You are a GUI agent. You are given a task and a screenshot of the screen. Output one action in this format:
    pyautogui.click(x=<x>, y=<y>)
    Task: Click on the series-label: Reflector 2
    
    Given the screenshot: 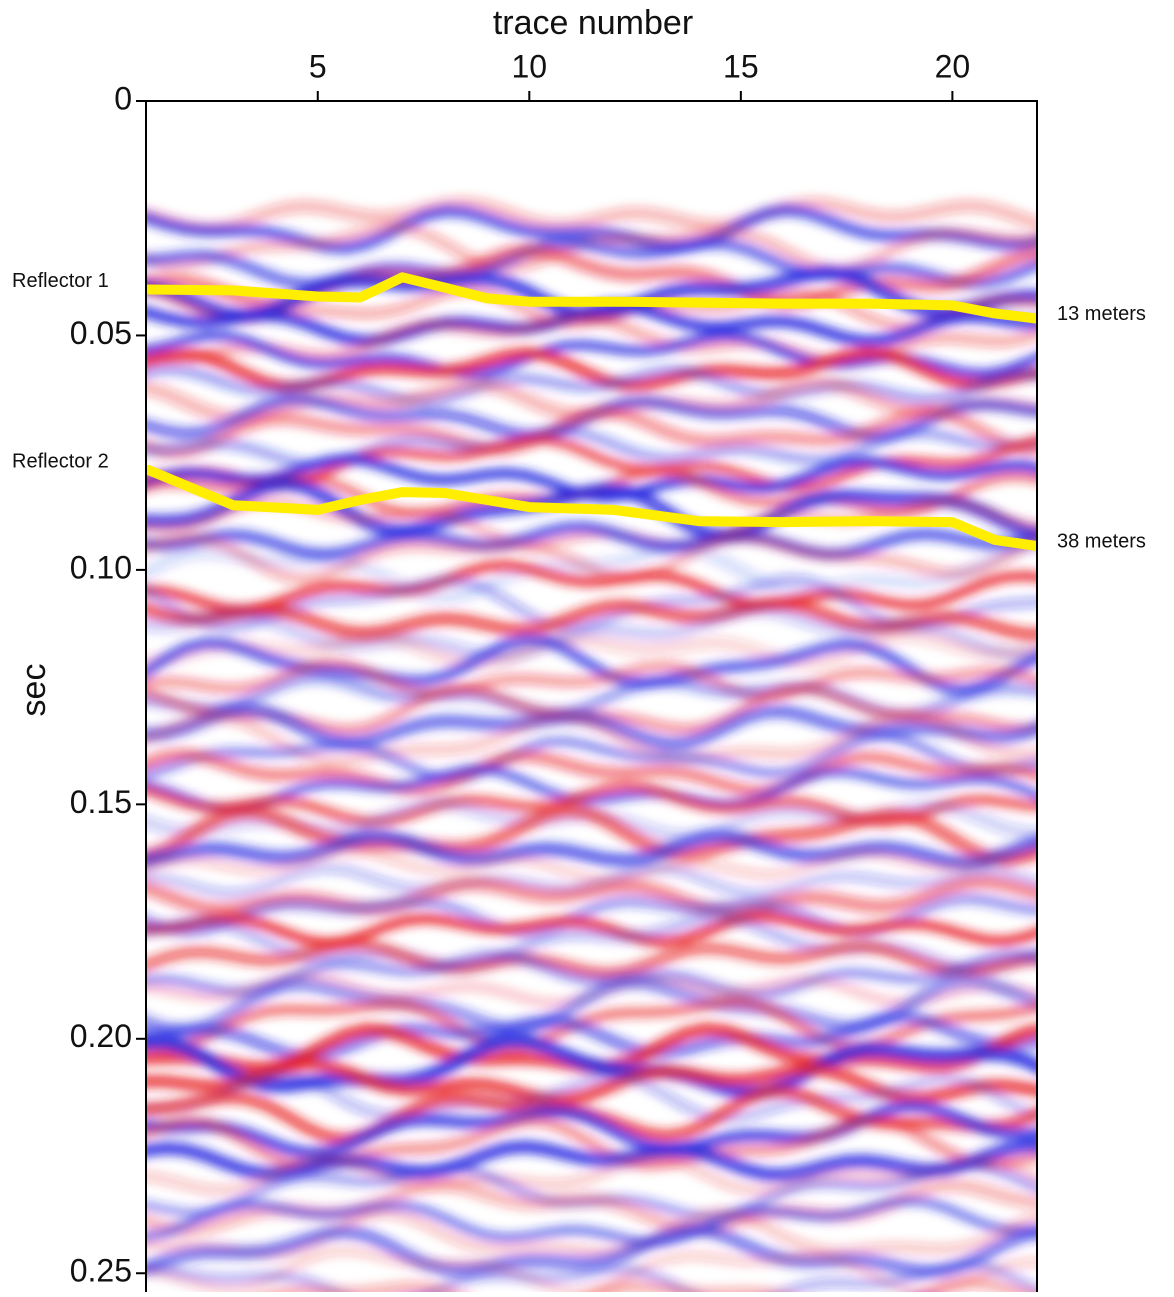 What is the action you would take?
    pyautogui.click(x=60, y=461)
    